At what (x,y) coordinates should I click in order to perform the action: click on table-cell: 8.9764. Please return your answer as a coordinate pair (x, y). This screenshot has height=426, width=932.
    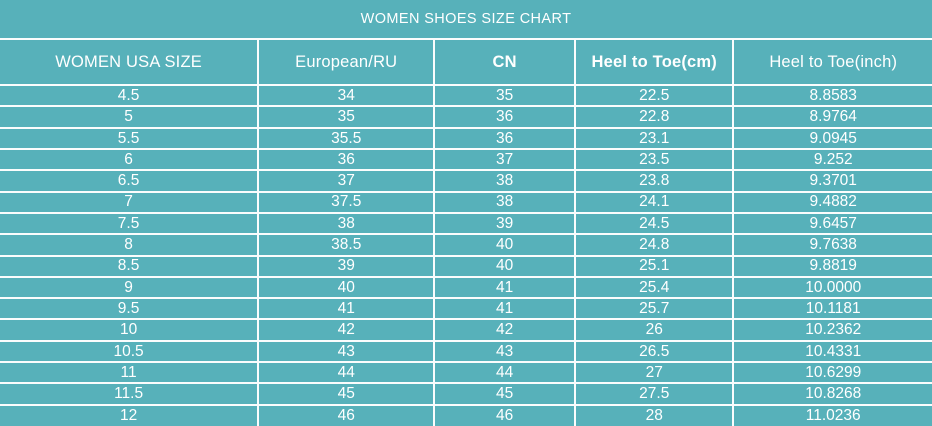
    Looking at the image, I should click on (832, 117).